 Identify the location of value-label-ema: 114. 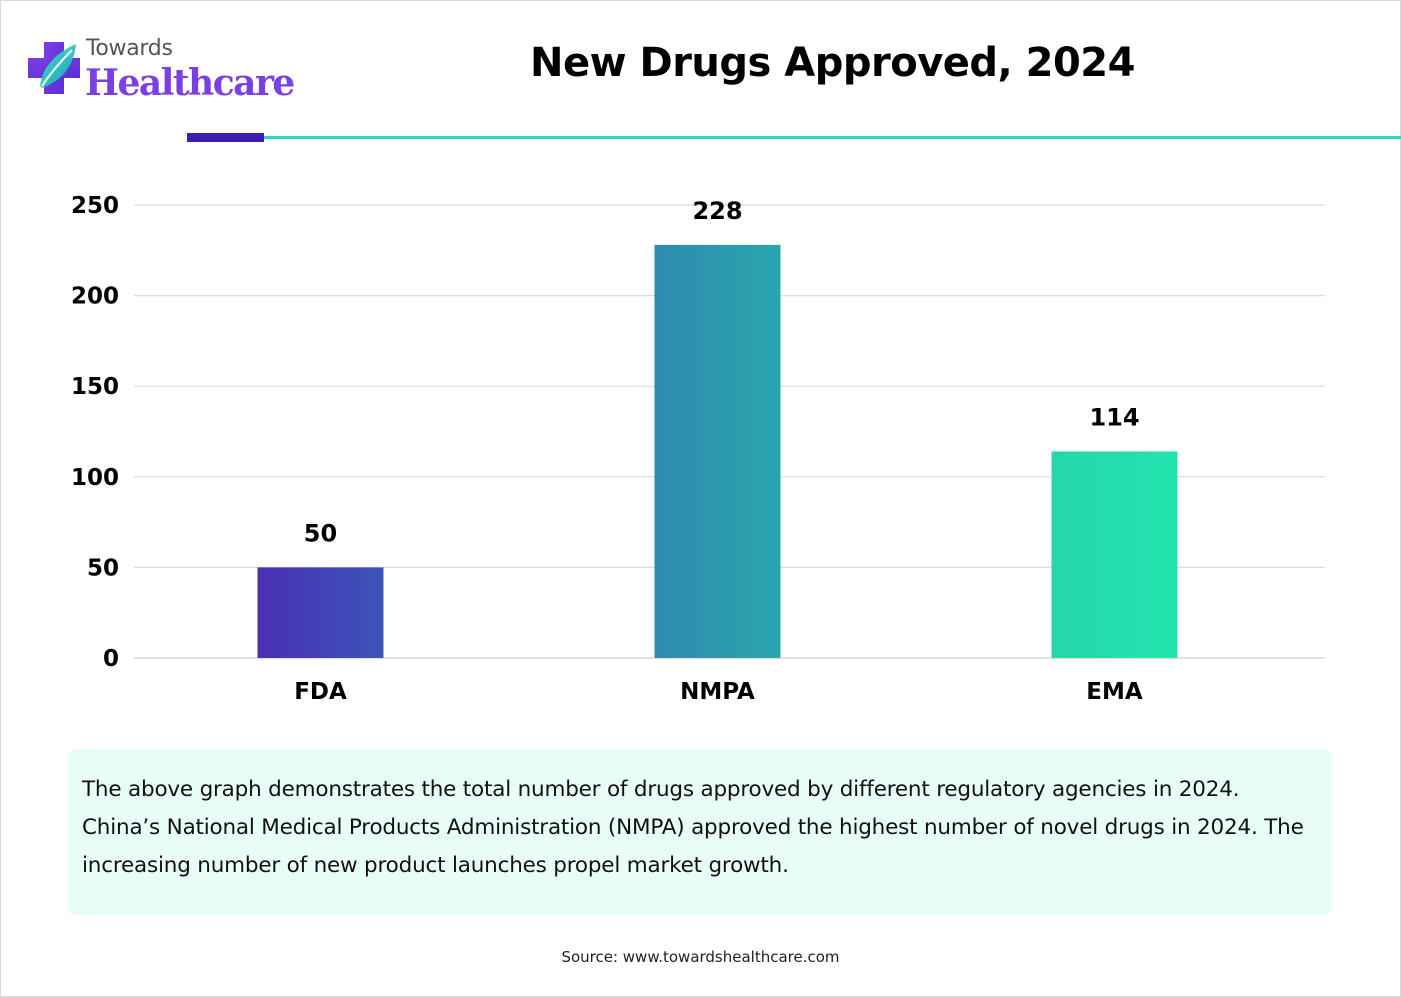
(1114, 417).